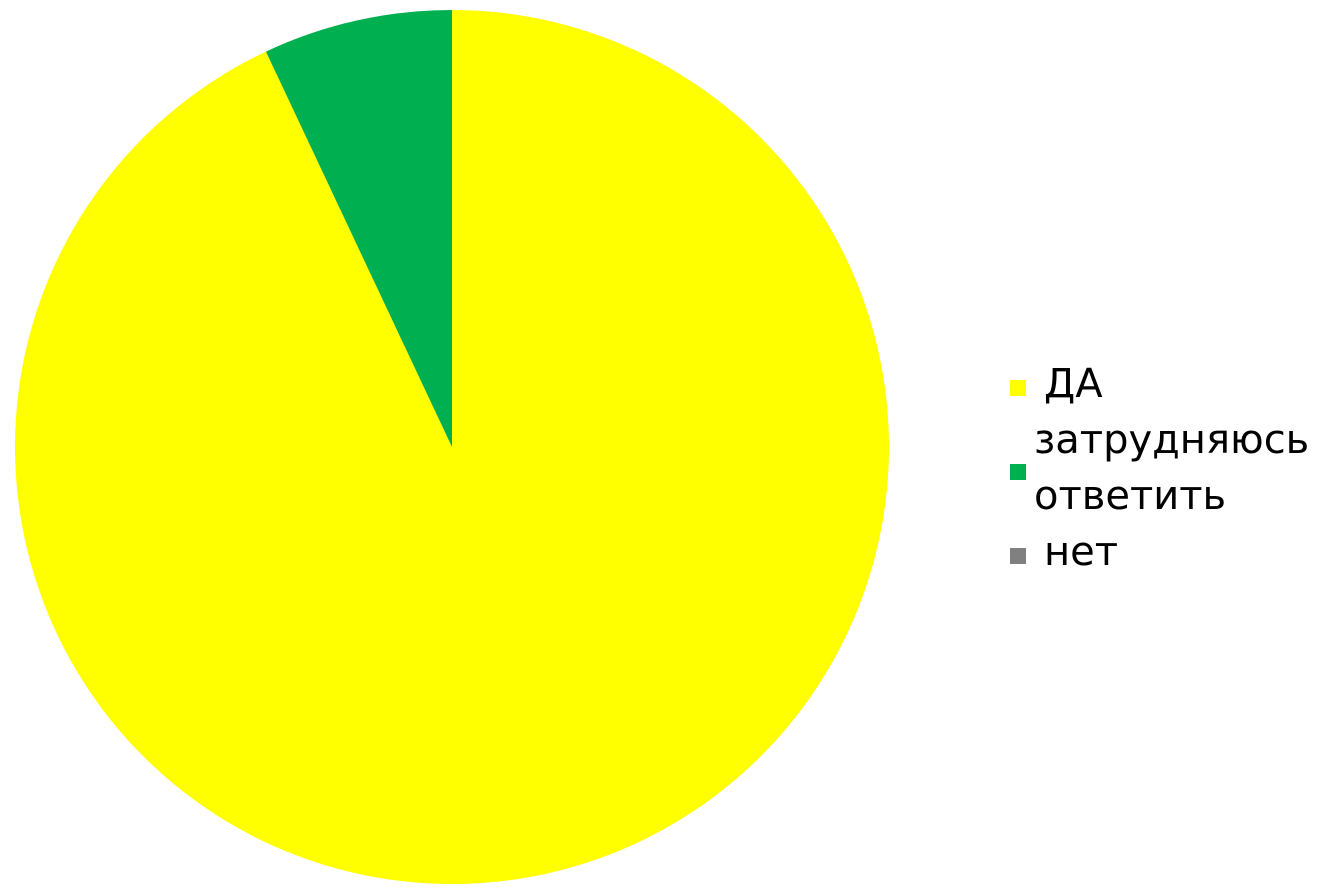 This screenshot has width=1320, height=889. I want to click on legend-label-1-line-0: затрудняюсь, so click(1171, 440).